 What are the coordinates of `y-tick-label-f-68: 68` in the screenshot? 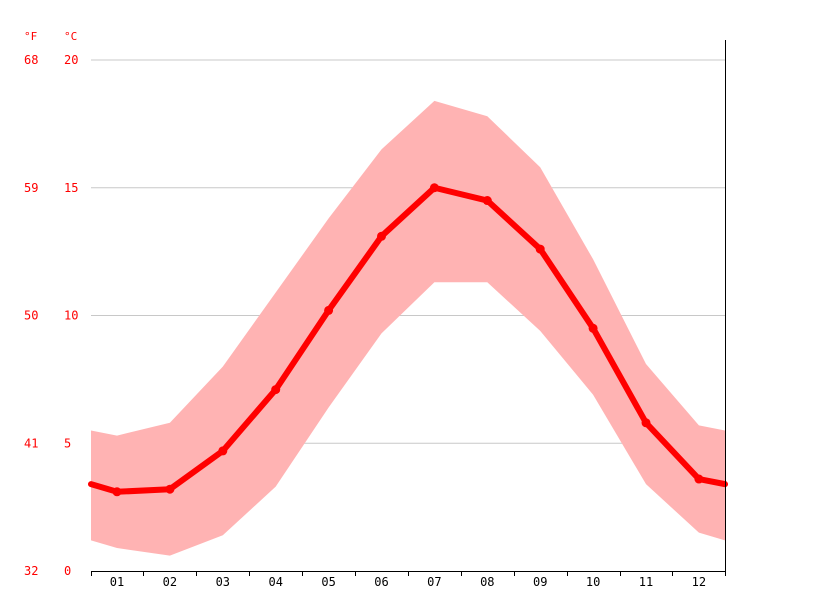 It's located at (31, 60).